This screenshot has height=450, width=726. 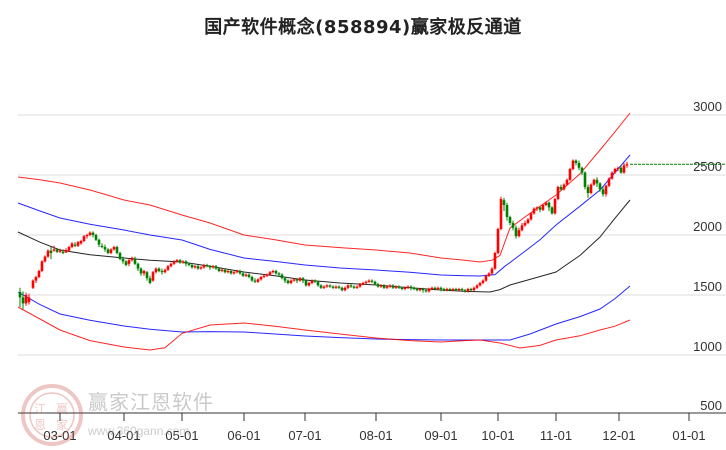 I want to click on x-tick-label: 10-01, so click(x=498, y=435).